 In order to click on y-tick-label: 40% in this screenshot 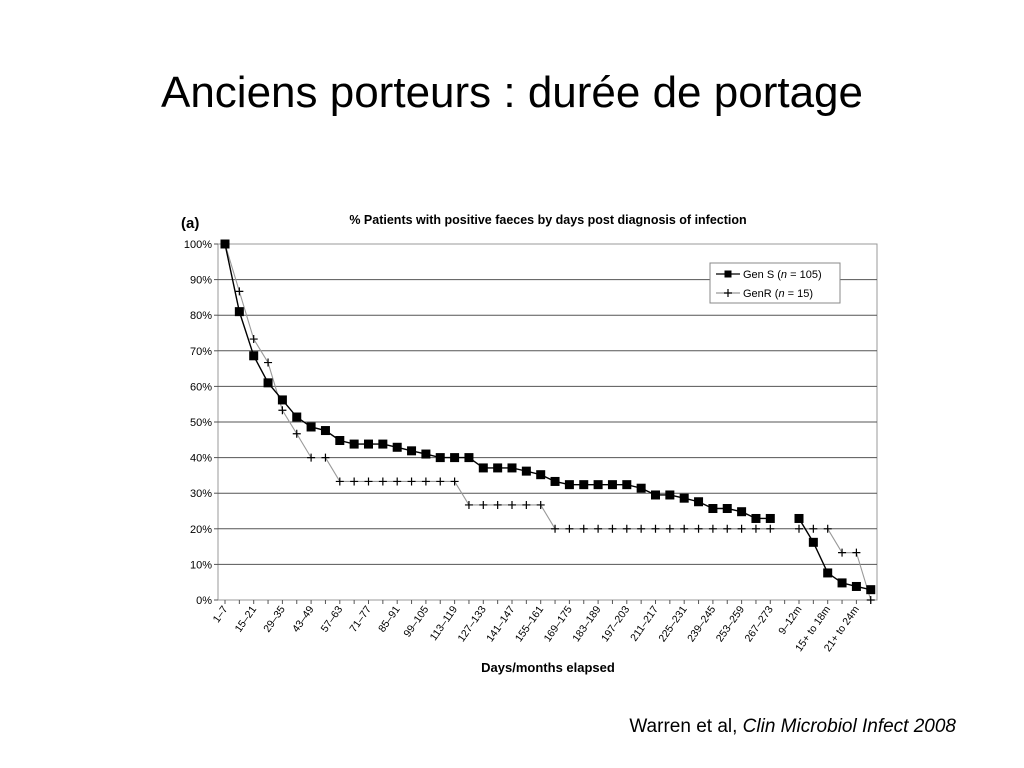, I will do `click(201, 459)`.